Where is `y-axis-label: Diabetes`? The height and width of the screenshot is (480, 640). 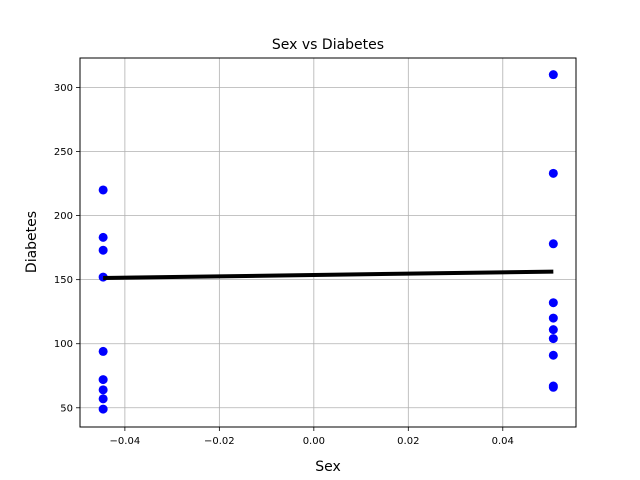 y-axis-label: Diabetes is located at coordinates (32, 242).